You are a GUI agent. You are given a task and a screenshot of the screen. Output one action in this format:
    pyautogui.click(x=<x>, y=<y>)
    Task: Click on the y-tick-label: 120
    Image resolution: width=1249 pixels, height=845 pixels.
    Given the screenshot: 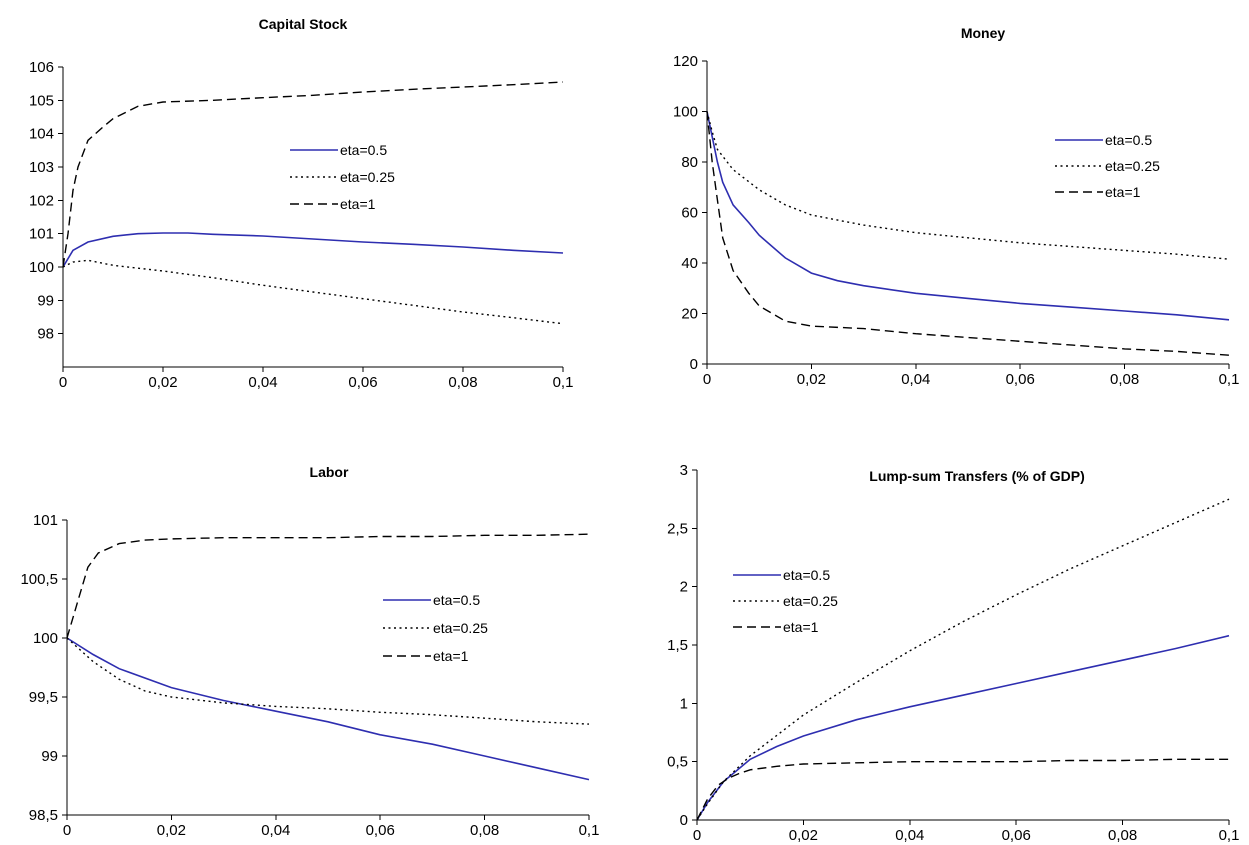 What is the action you would take?
    pyautogui.click(x=685, y=61)
    